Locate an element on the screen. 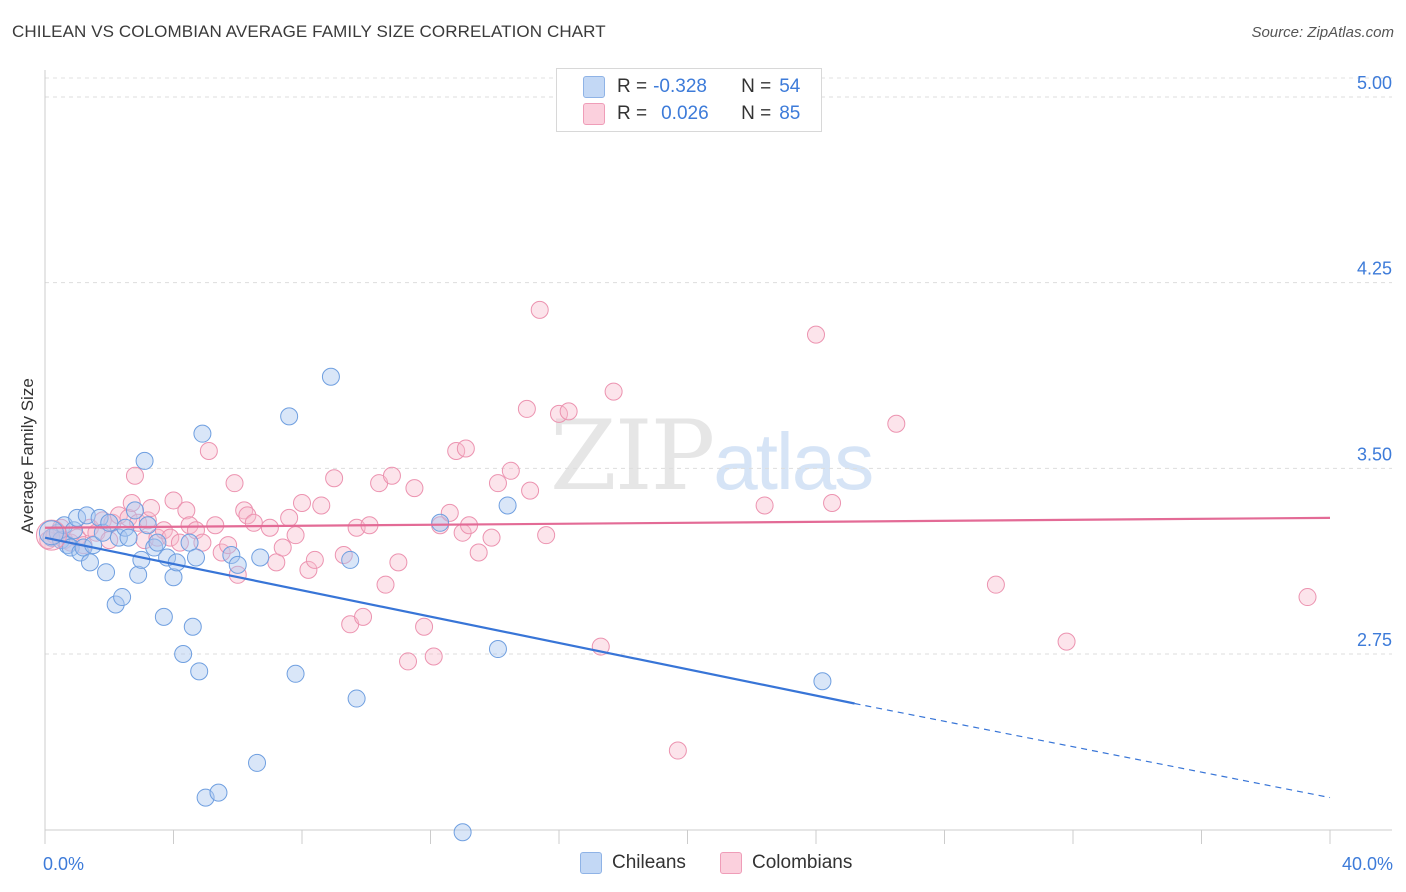  legend-item-chileans: Chileans is located at coordinates (633, 863).